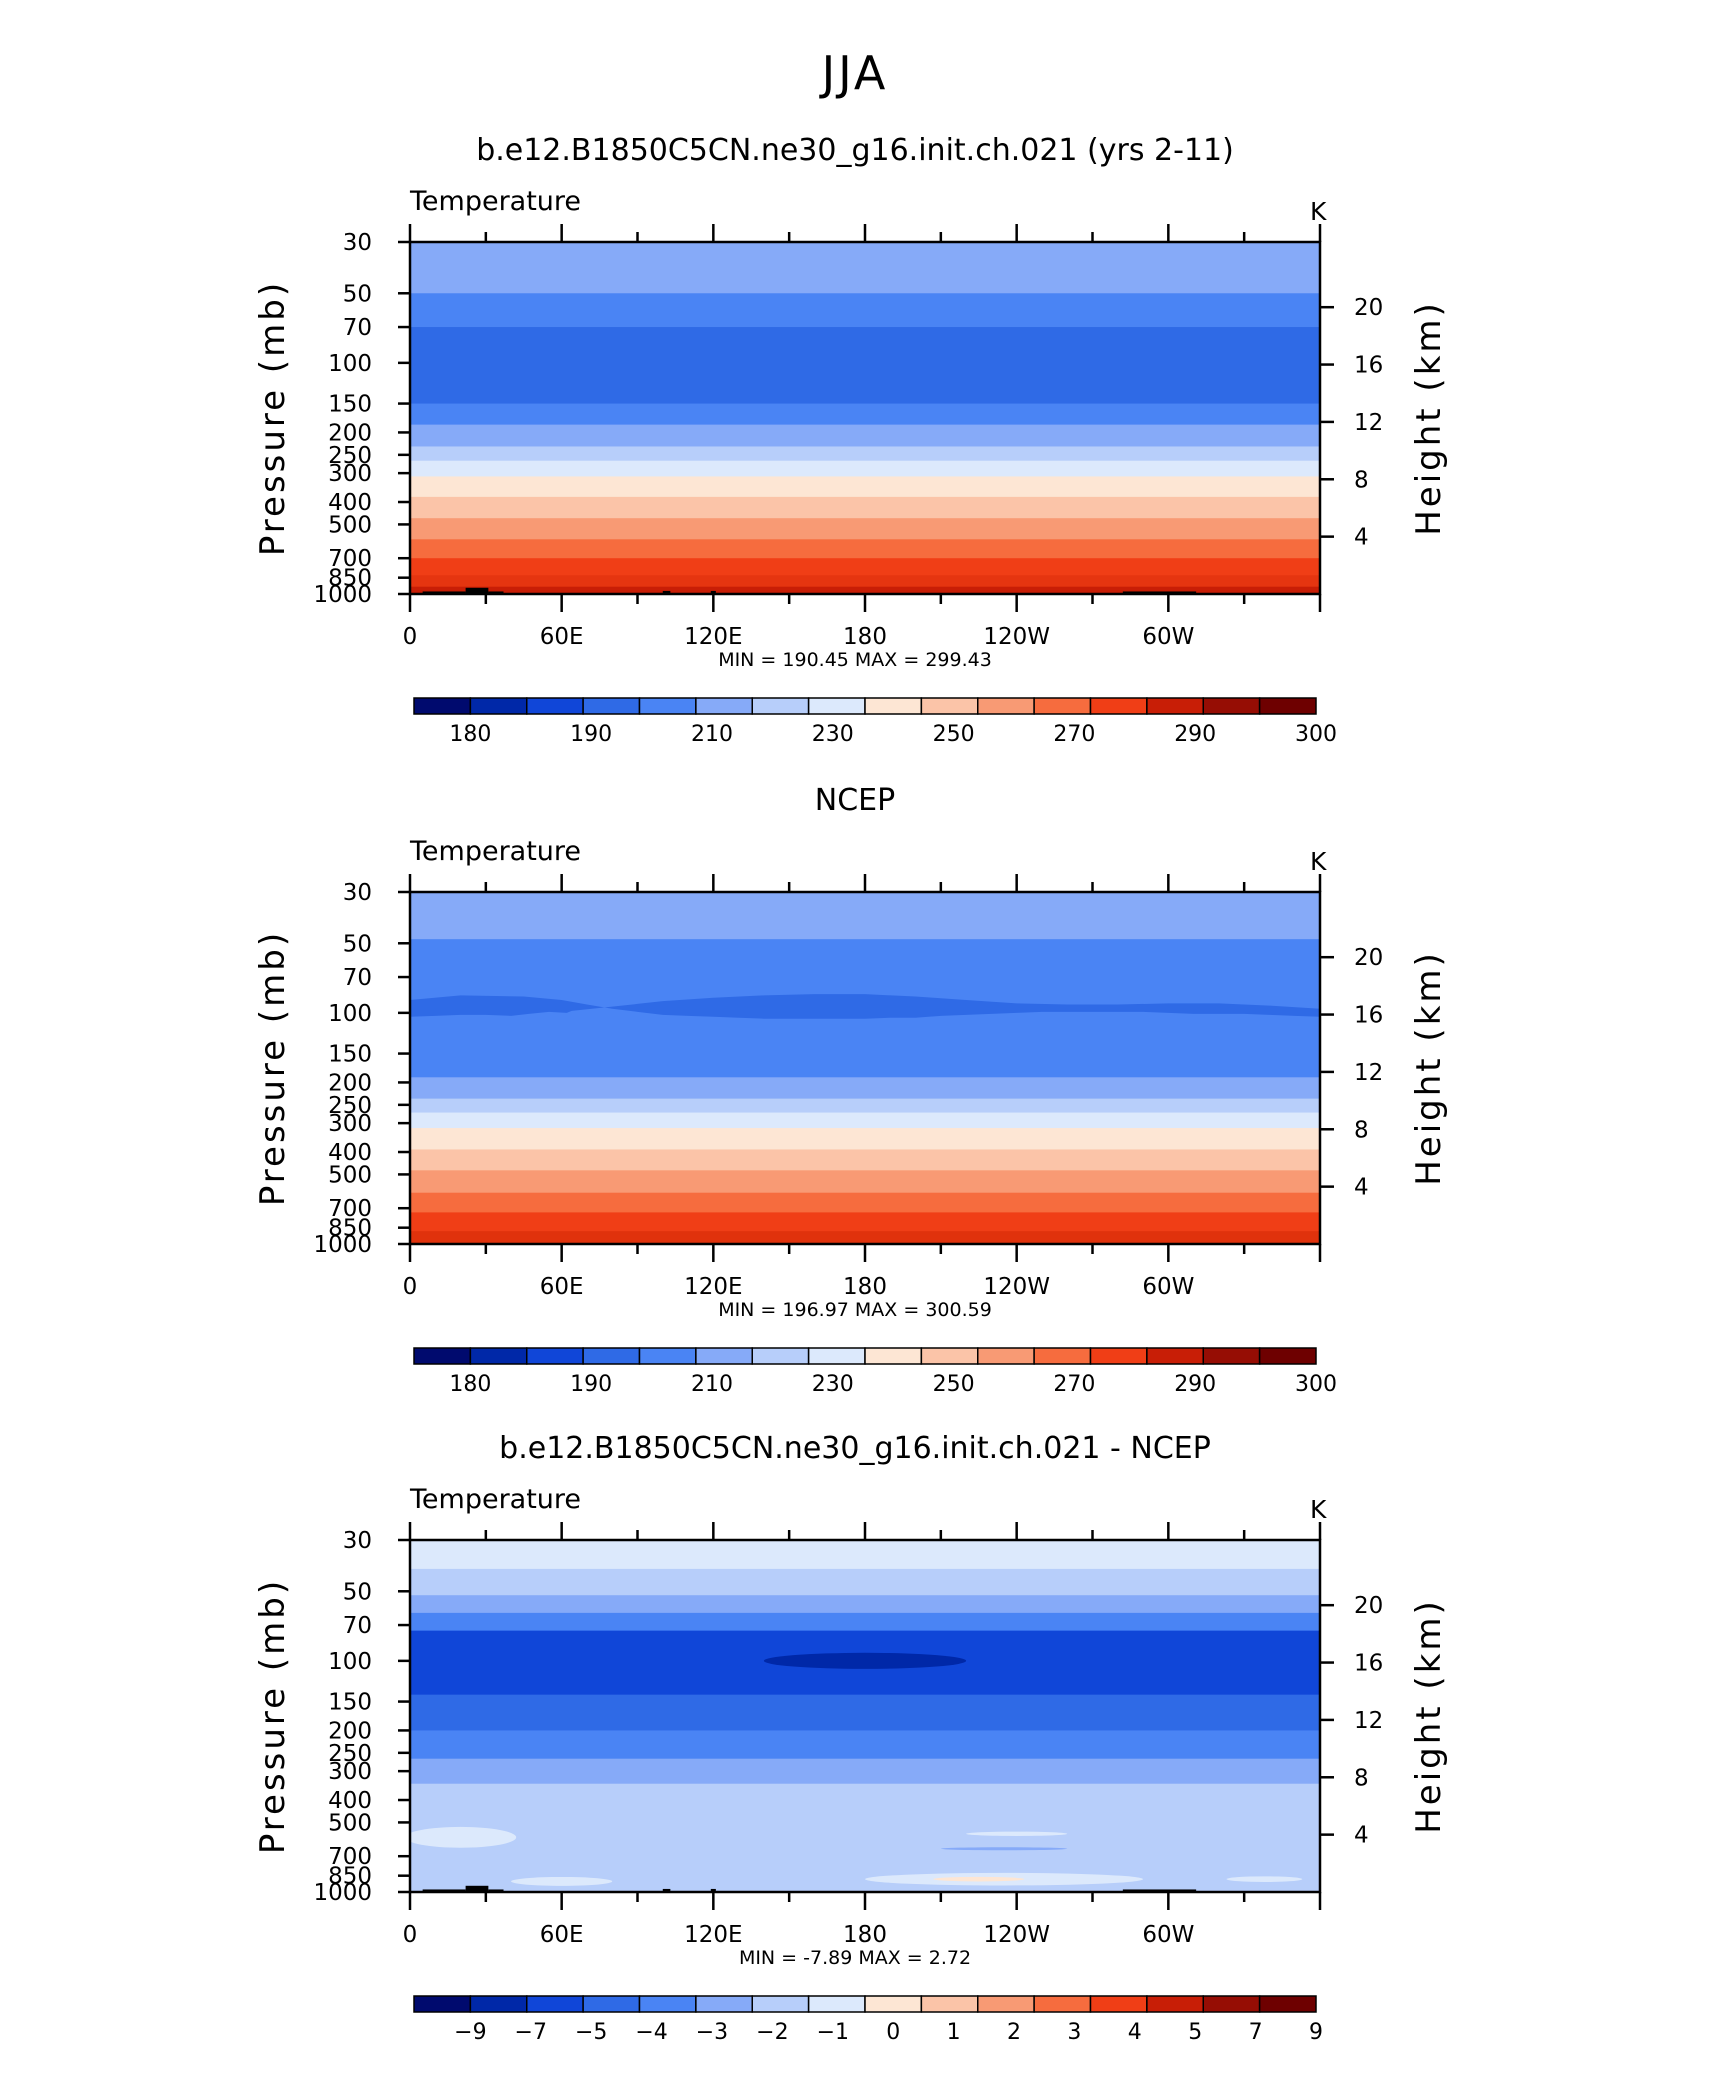 Image resolution: width=1710 pixels, height=2074 pixels. What do you see at coordinates (1016, 637) in the screenshot?
I see `x-tick-label: 120W` at bounding box center [1016, 637].